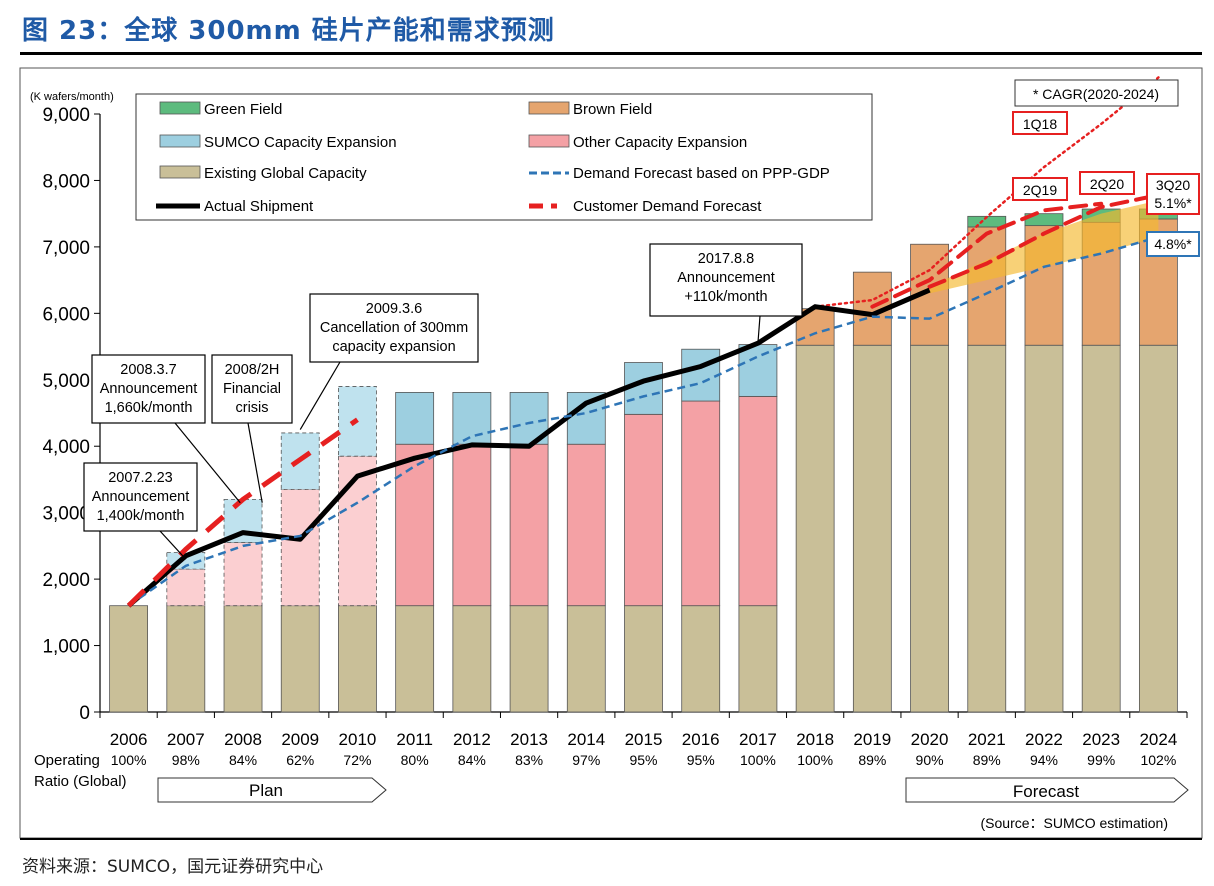  I want to click on x-tick-label: 2015, so click(644, 739).